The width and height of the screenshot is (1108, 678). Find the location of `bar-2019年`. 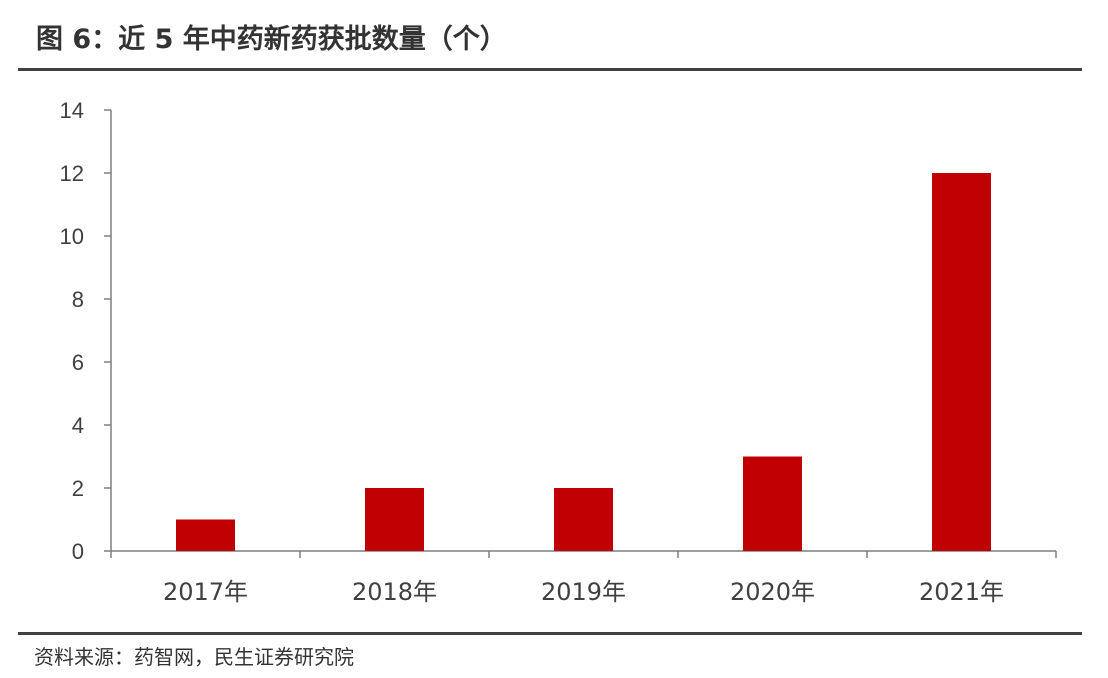

bar-2019年 is located at coordinates (583, 519).